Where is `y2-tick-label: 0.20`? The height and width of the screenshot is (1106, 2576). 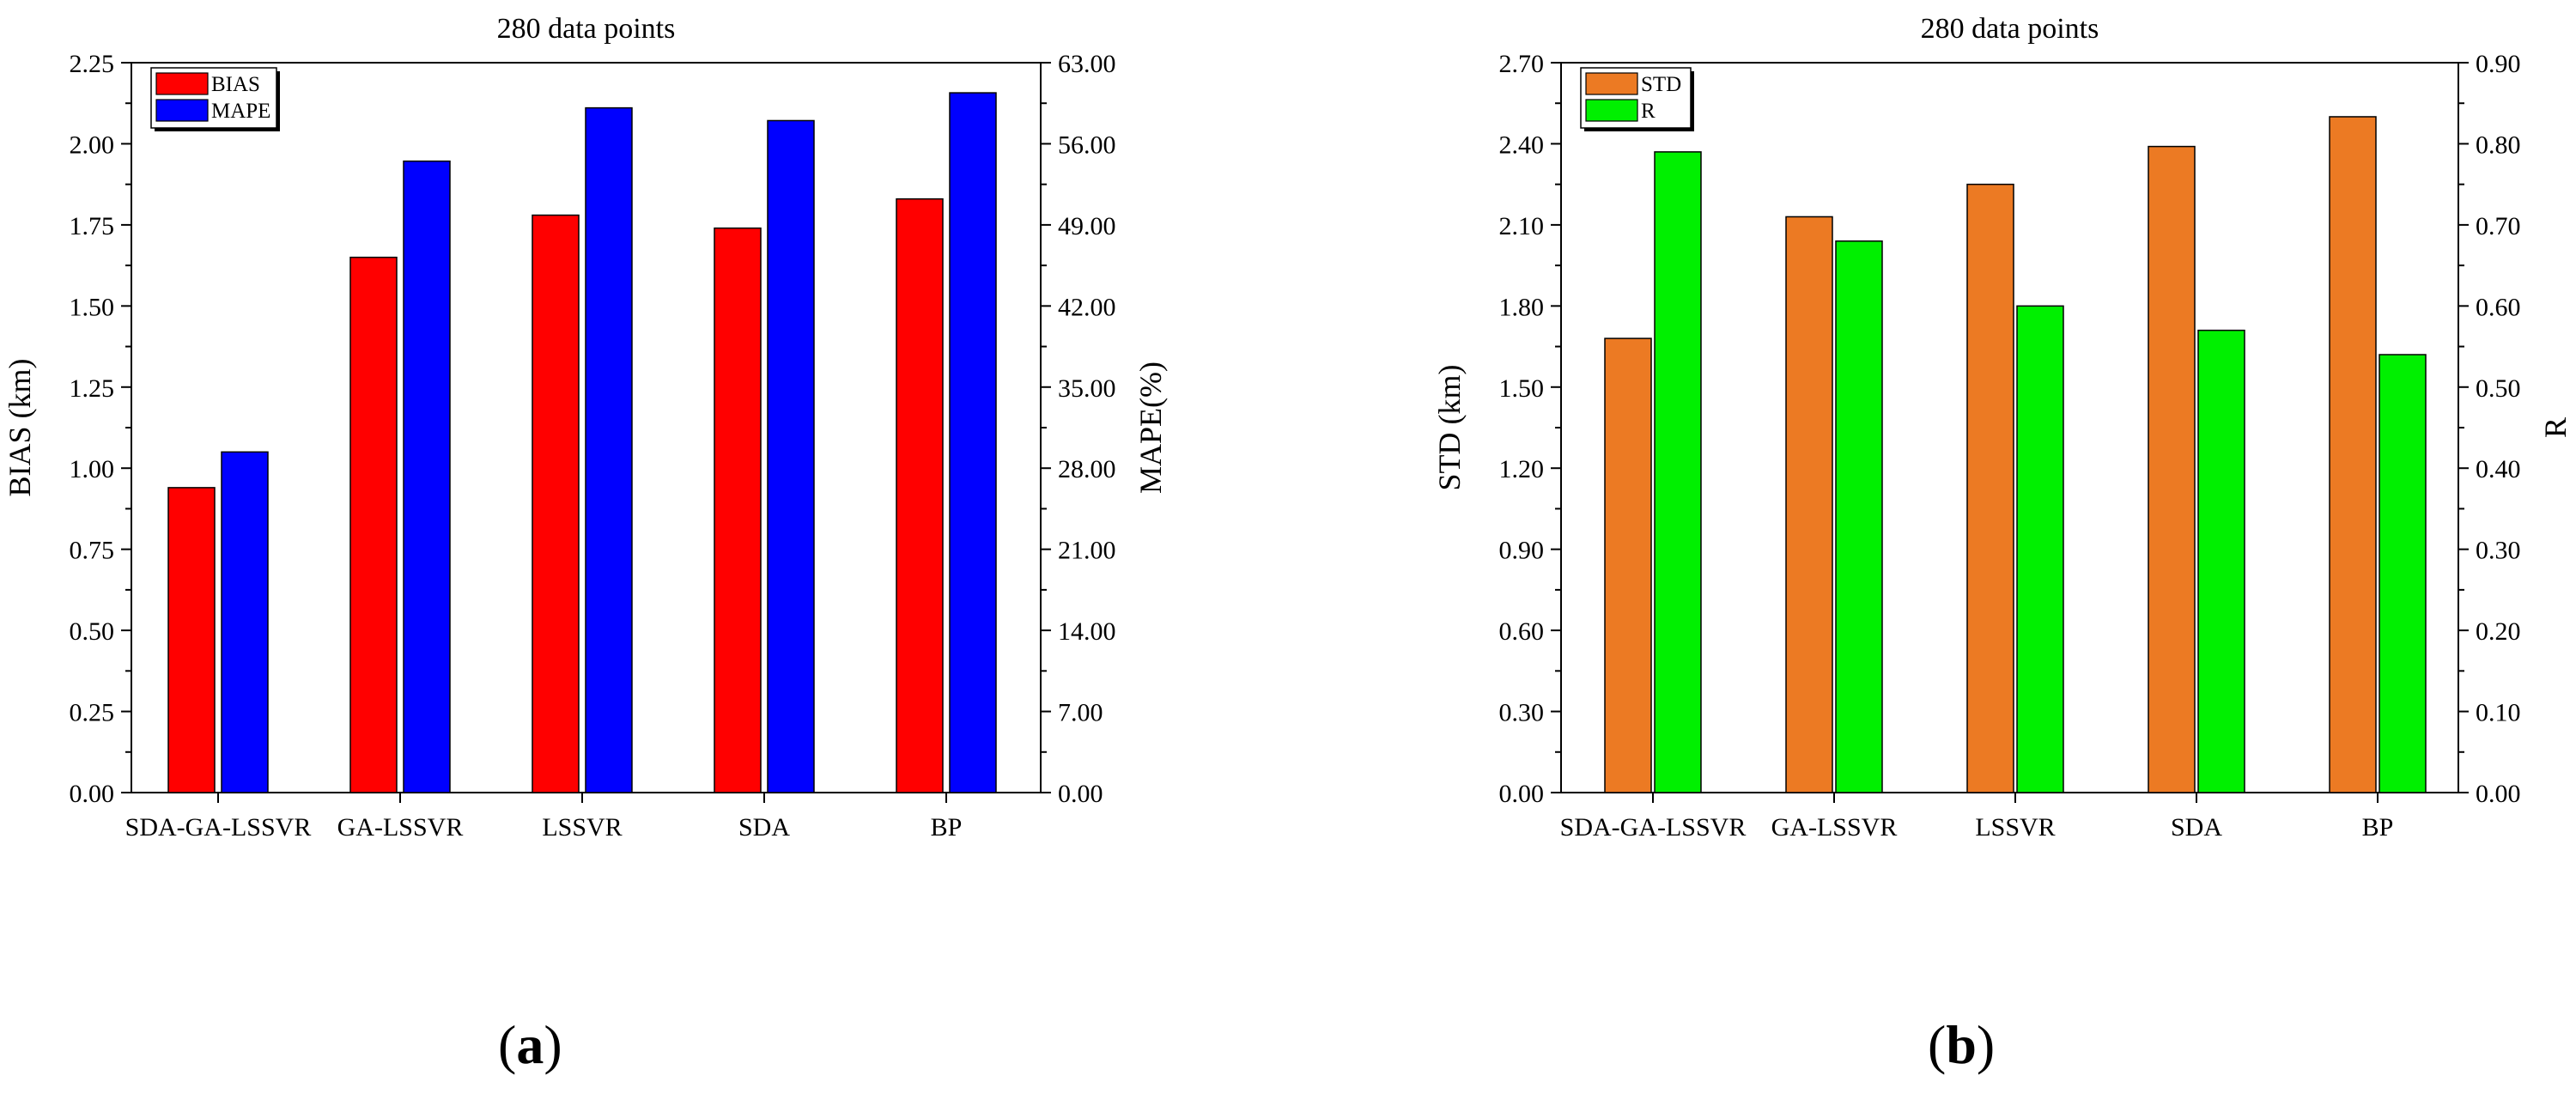
y2-tick-label: 0.20 is located at coordinates (2499, 632).